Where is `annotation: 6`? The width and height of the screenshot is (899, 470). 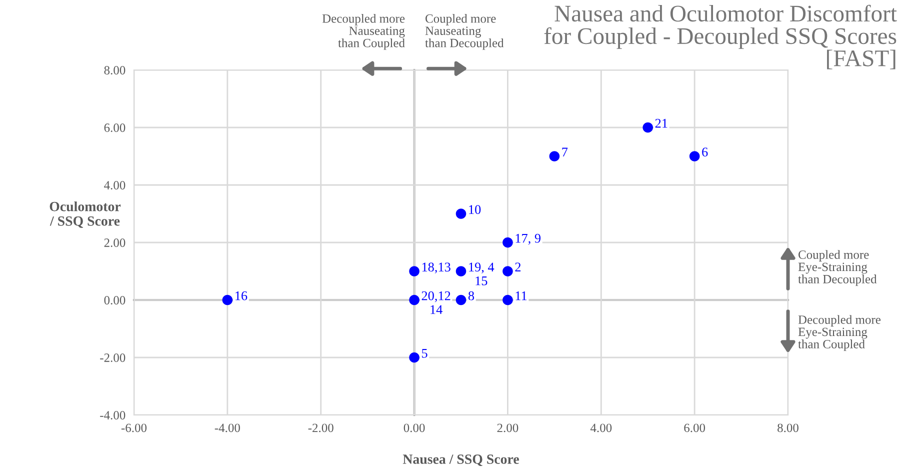
annotation: 6 is located at coordinates (705, 152).